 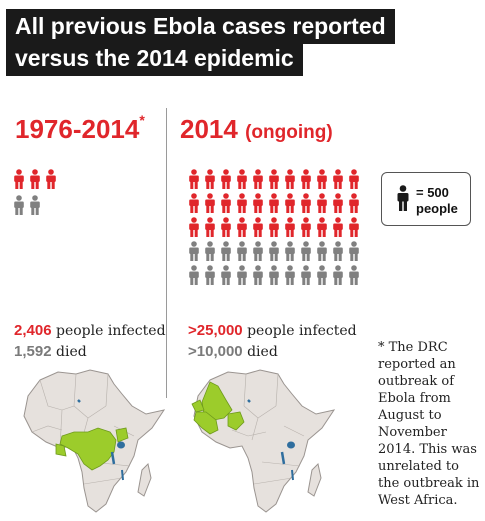 I want to click on lake-tanganyika, so click(x=113, y=458).